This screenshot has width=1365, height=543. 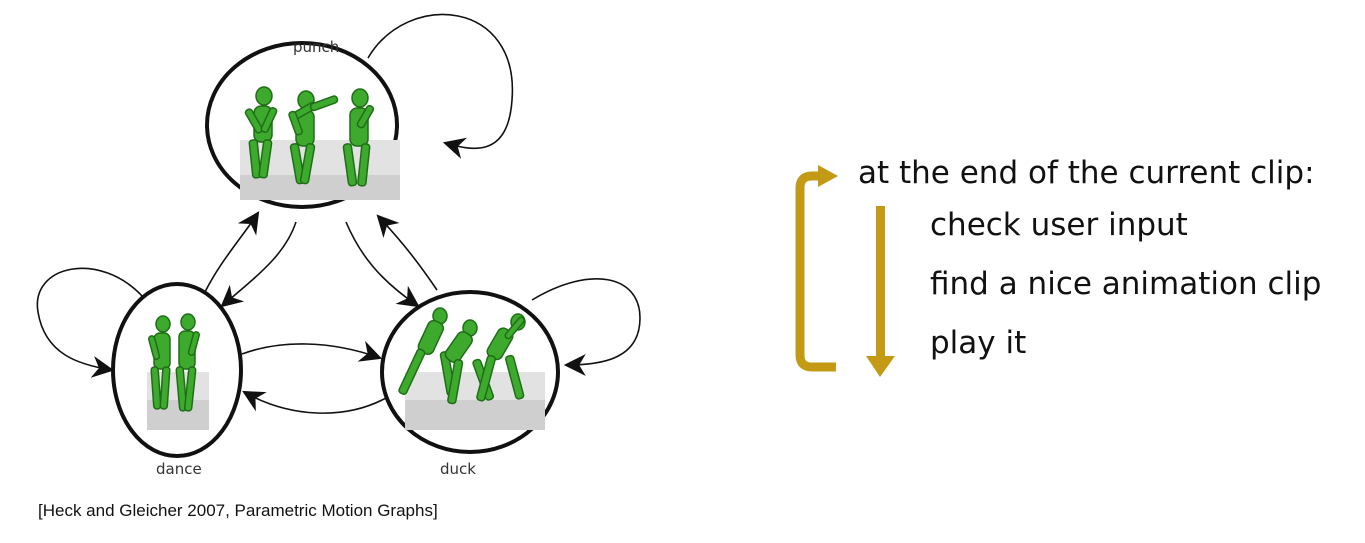 What do you see at coordinates (314, 402) in the screenshot?
I see `edge-duck-to-dance` at bounding box center [314, 402].